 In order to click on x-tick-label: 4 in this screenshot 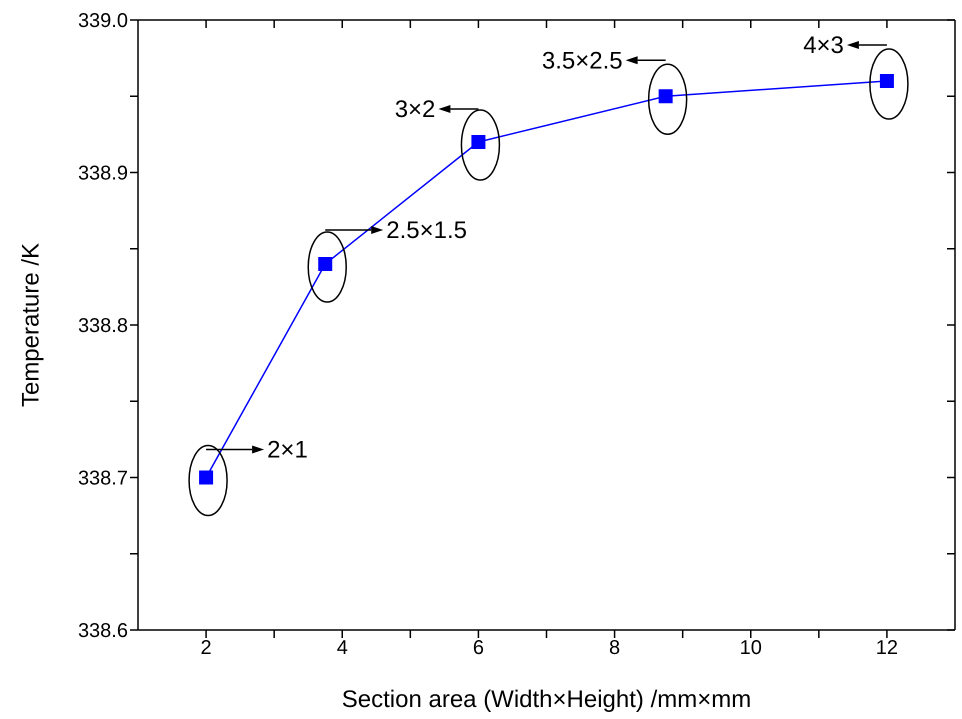, I will do `click(342, 648)`.